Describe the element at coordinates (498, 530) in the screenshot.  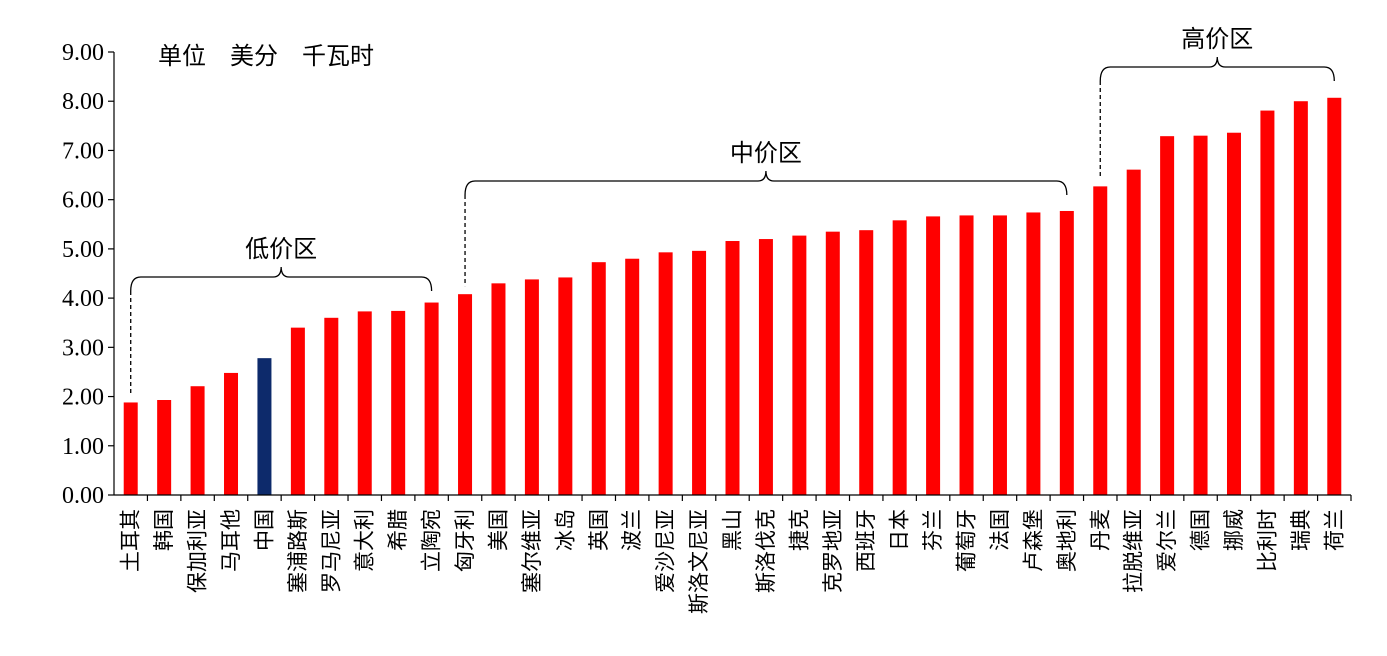
I see `x-tick-label: 美国` at that location.